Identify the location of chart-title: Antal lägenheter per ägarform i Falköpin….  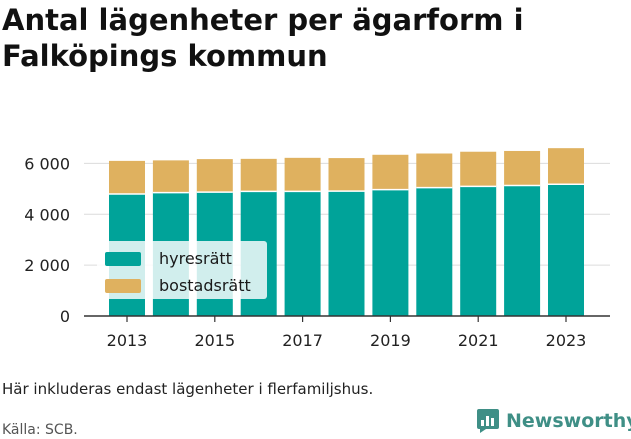
(263, 38).